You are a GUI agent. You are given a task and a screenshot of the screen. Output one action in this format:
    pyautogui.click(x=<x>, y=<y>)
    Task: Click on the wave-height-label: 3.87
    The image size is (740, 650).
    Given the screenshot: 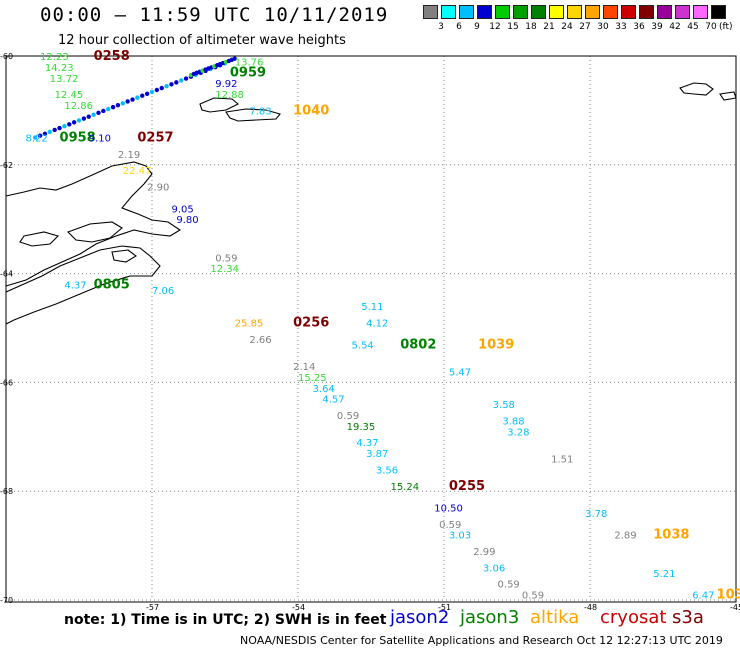 What is the action you would take?
    pyautogui.click(x=377, y=454)
    